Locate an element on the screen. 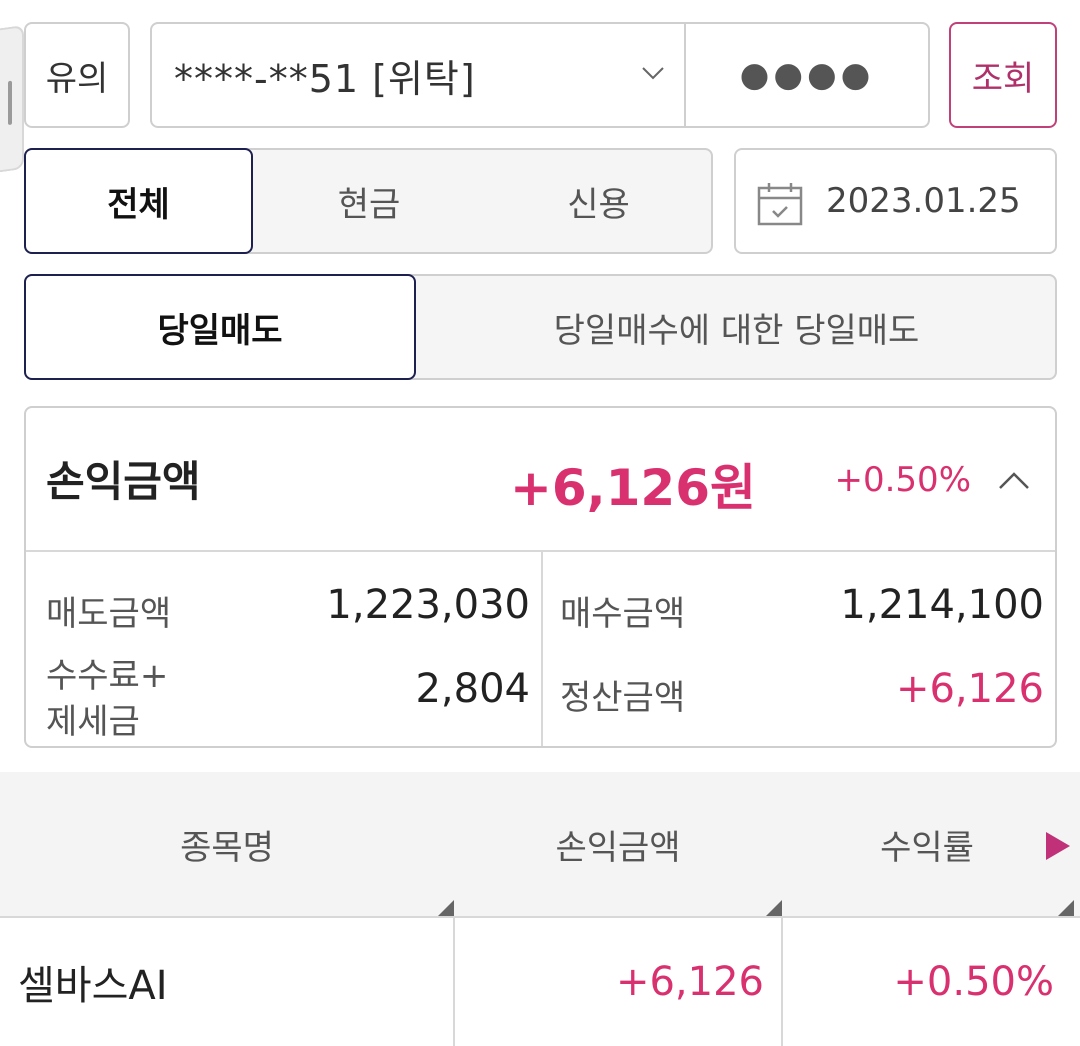 This screenshot has width=1080, height=1046. settle-amount-value: +6,126 is located at coordinates (969, 689).